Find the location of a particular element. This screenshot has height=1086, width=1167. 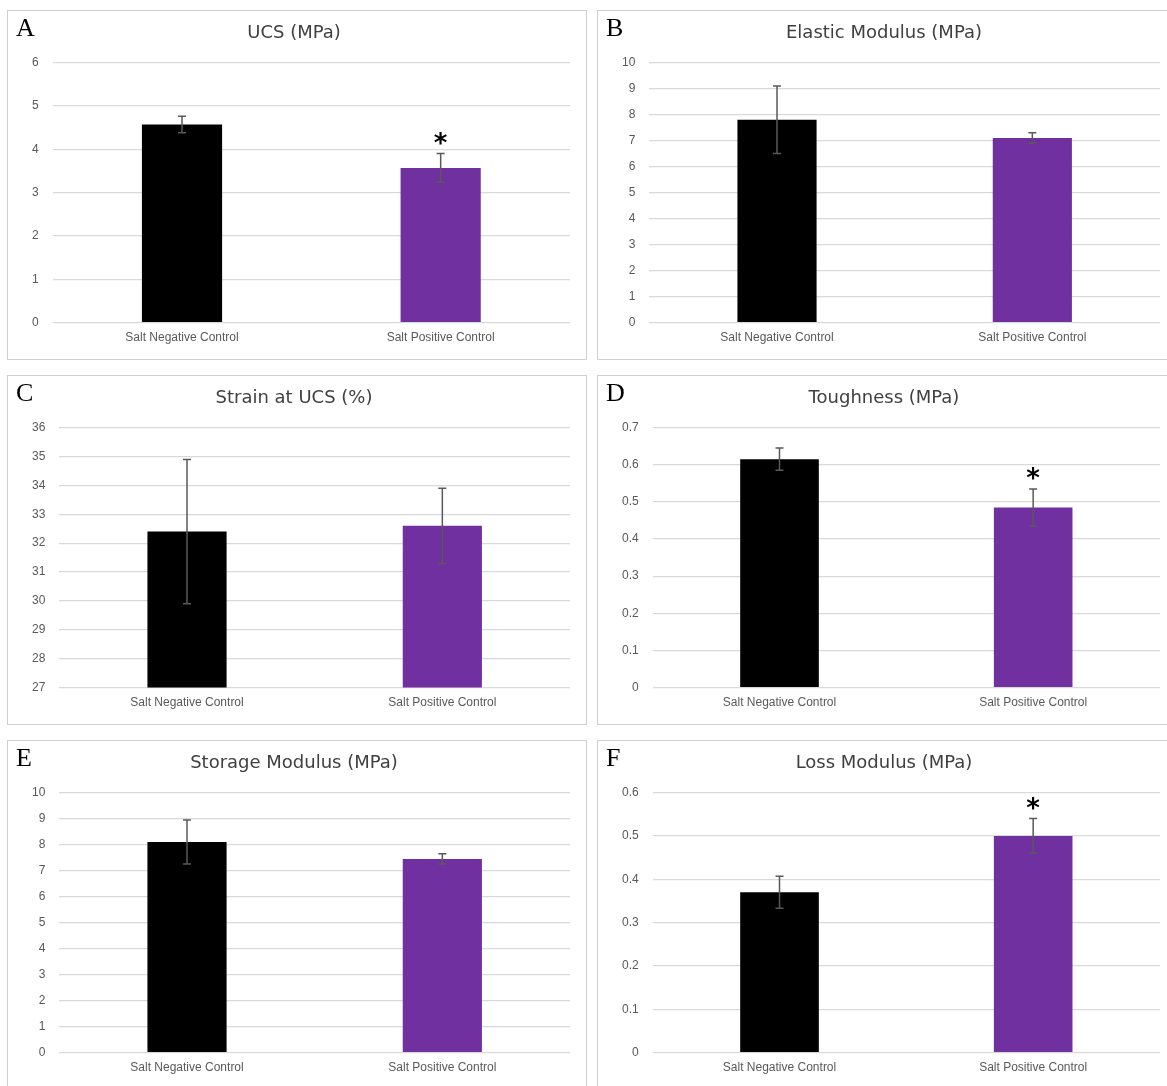

y-tick-label: 28 is located at coordinates (38, 658).